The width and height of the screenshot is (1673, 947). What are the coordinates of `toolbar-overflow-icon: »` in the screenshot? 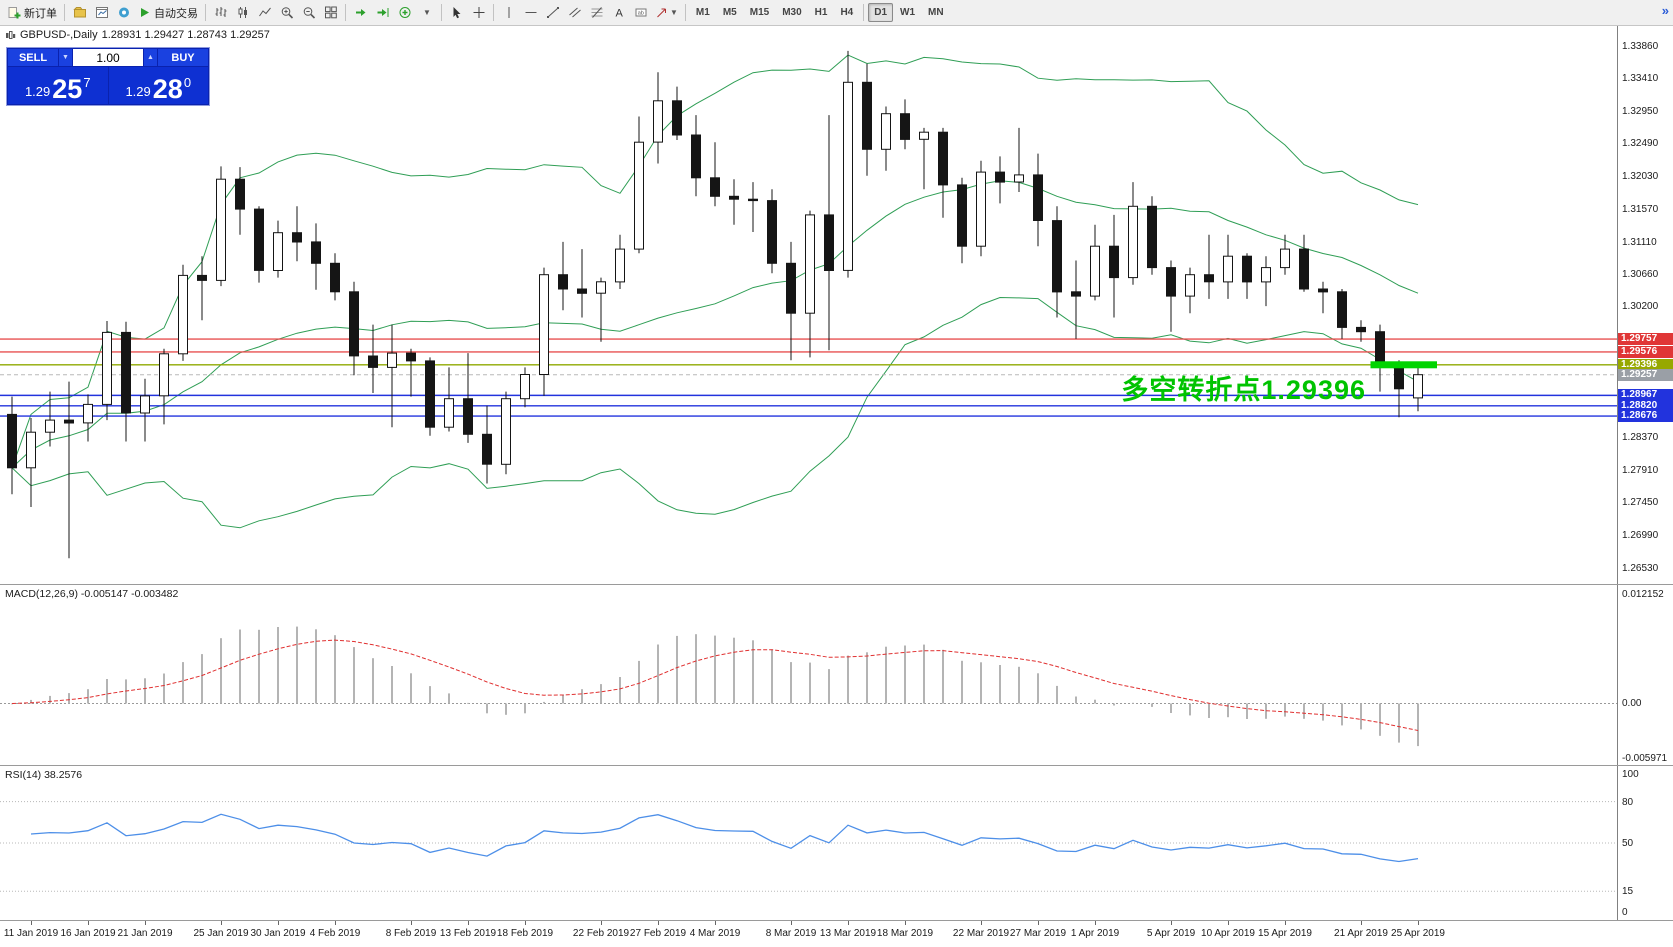 It's located at (1665, 10).